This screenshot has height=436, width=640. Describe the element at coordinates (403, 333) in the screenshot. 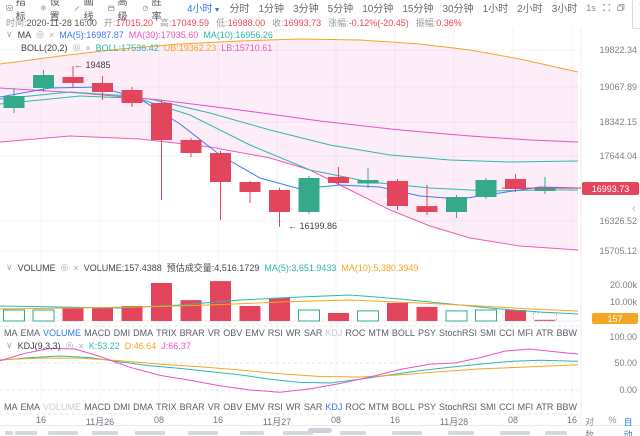

I see `vol-tab-boll: BOLL` at that location.